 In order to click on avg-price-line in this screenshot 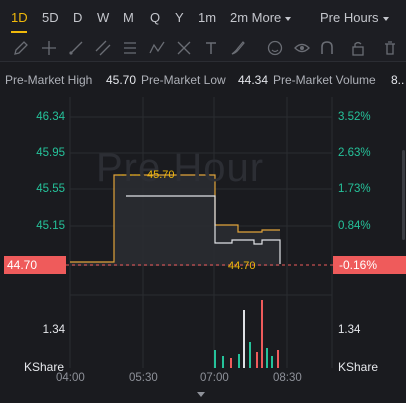, I will do `click(175, 218)`.